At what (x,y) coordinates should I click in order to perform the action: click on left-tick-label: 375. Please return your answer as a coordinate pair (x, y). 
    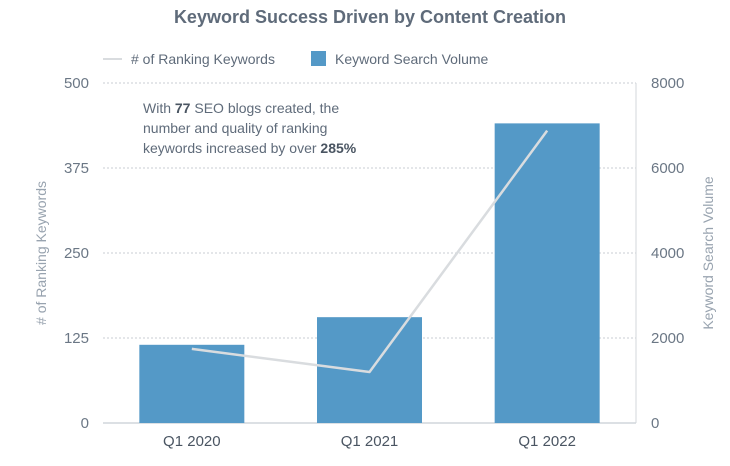
    Looking at the image, I should click on (76, 168).